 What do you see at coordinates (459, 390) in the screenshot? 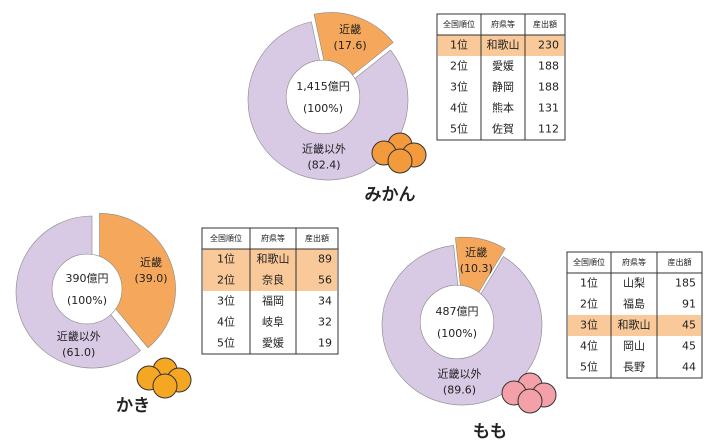
I see `slice-value: (89.6)` at bounding box center [459, 390].